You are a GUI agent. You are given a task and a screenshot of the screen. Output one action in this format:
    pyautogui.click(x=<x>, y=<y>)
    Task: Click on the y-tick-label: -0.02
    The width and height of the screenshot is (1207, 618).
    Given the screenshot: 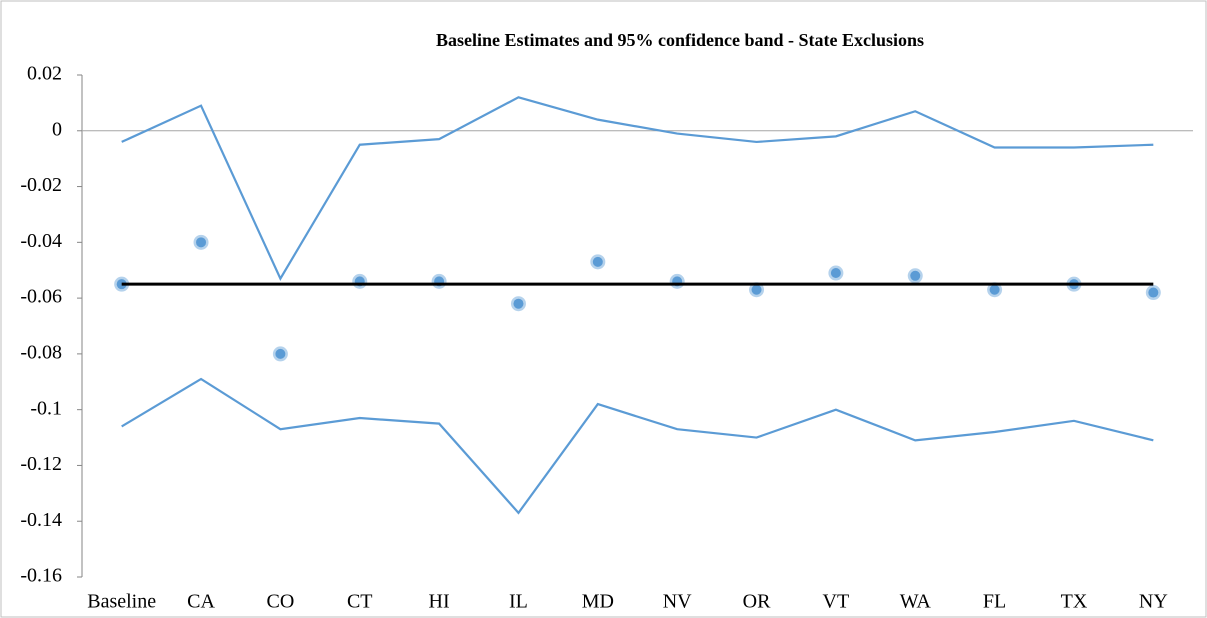 What is the action you would take?
    pyautogui.click(x=41, y=185)
    